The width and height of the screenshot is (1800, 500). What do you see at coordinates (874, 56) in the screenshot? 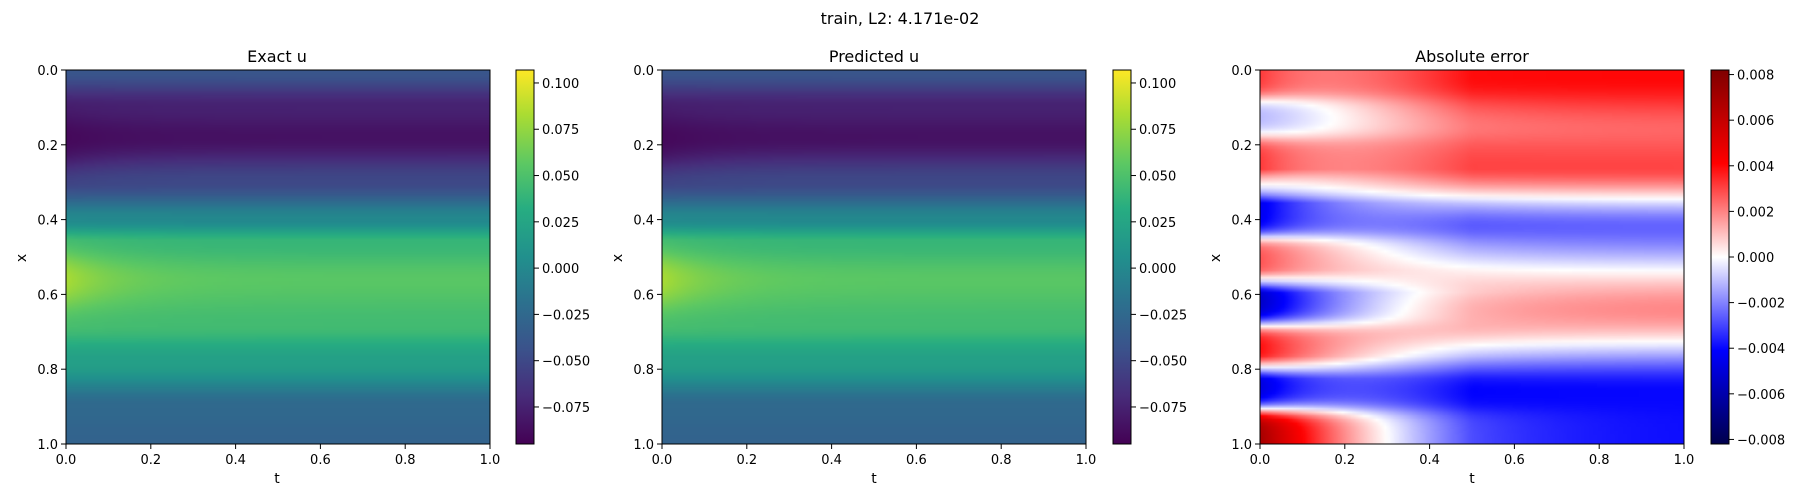
I see `panel-title: Predicted u` at bounding box center [874, 56].